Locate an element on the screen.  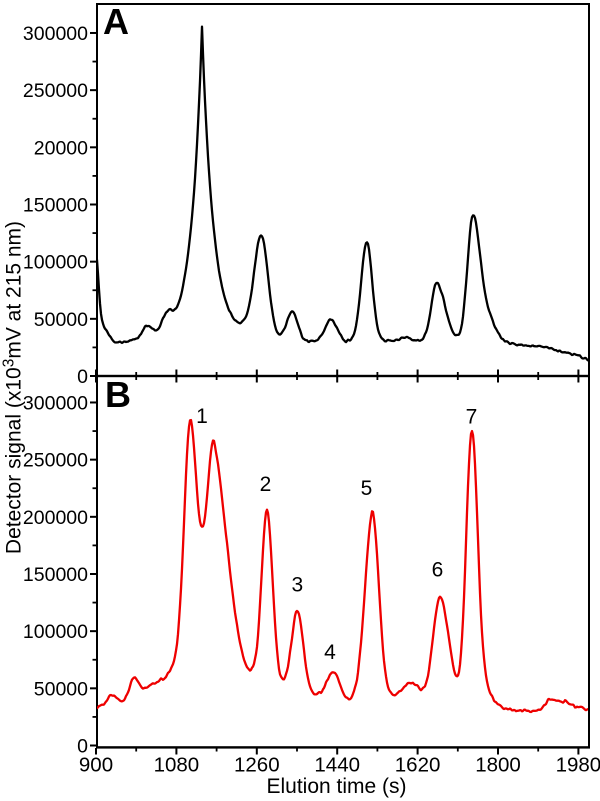
svg-text: 3 is located at coordinates (297, 585).